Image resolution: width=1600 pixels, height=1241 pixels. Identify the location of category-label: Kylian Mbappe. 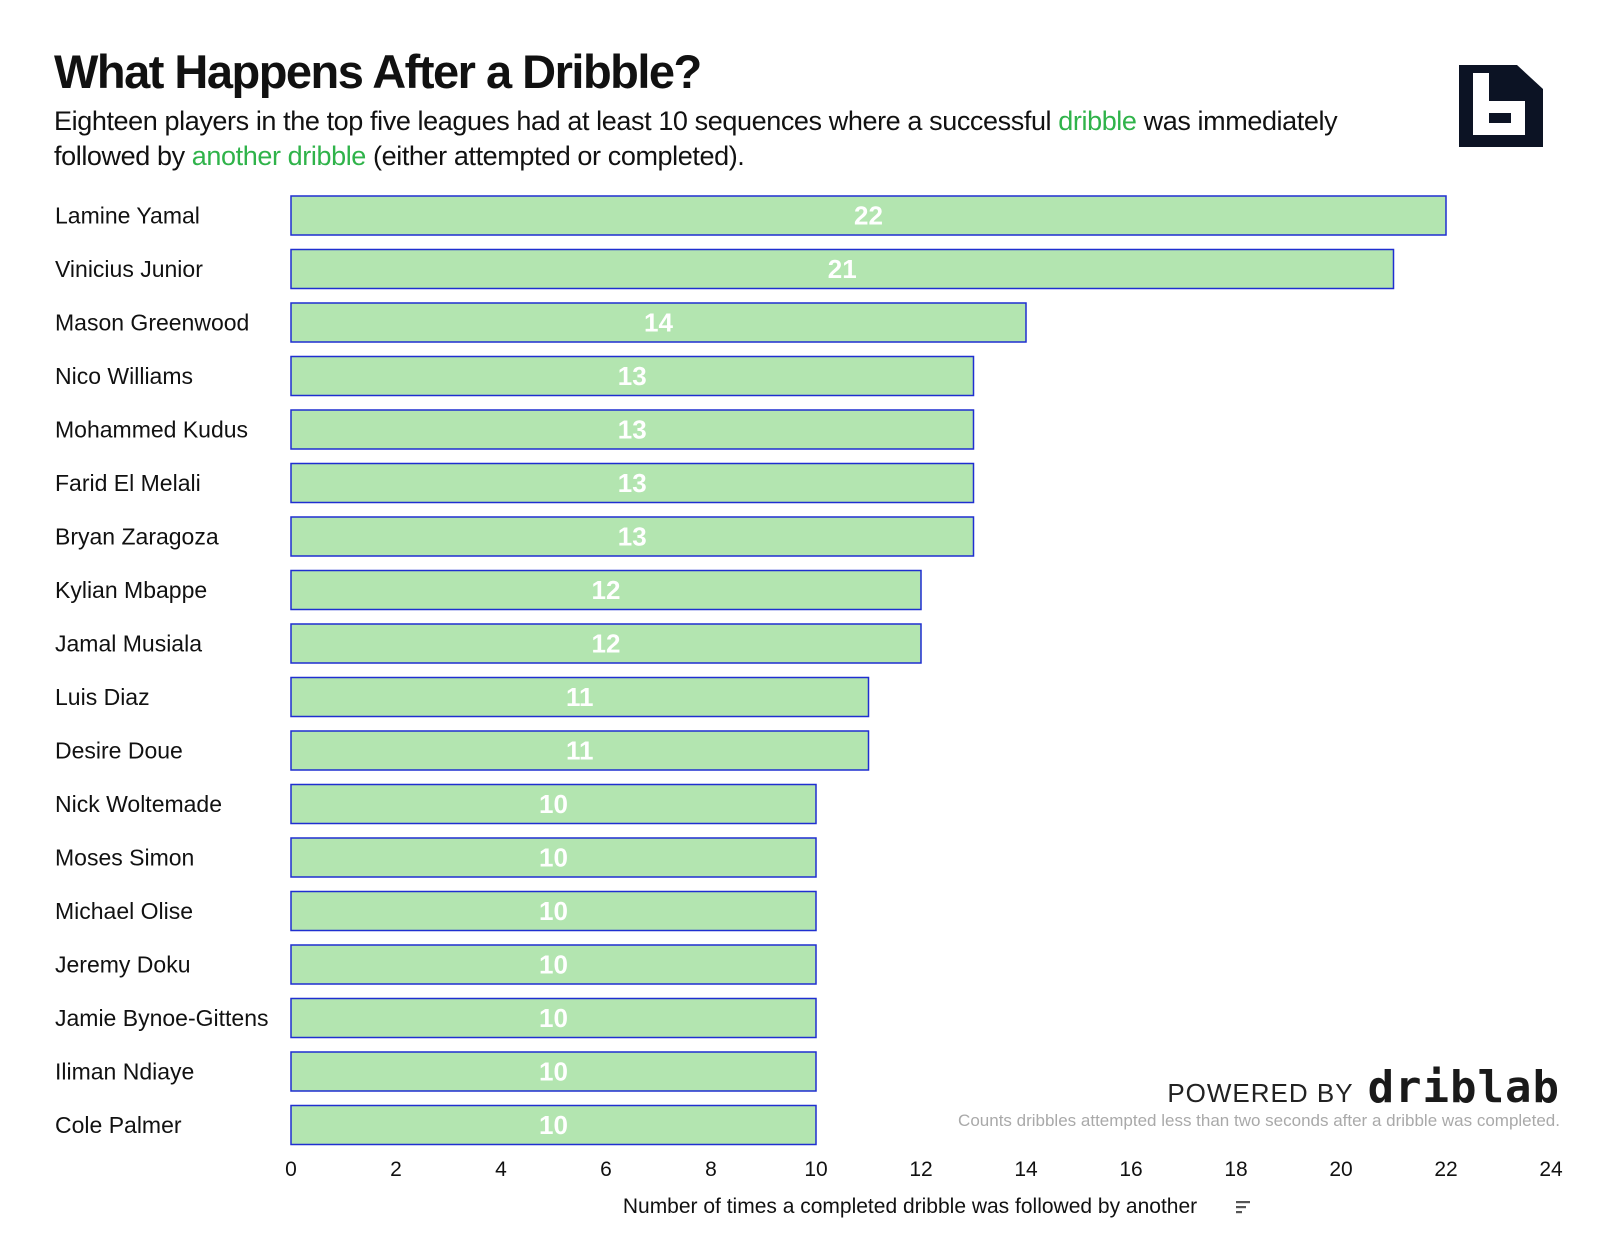
(131, 590).